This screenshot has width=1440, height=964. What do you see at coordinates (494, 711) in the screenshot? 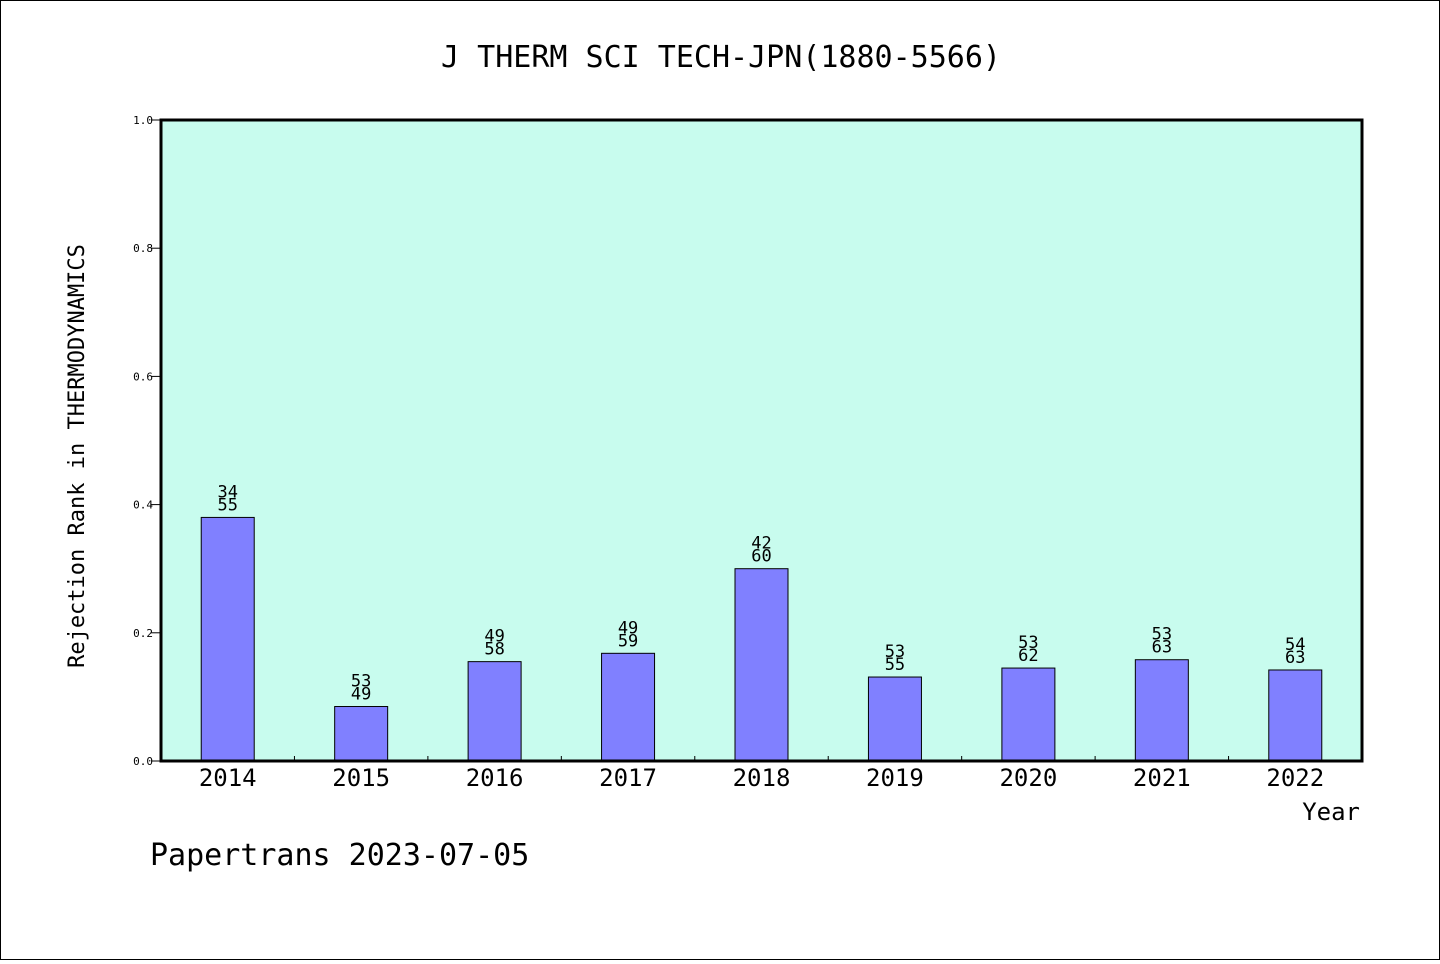
I see `bar-2016` at bounding box center [494, 711].